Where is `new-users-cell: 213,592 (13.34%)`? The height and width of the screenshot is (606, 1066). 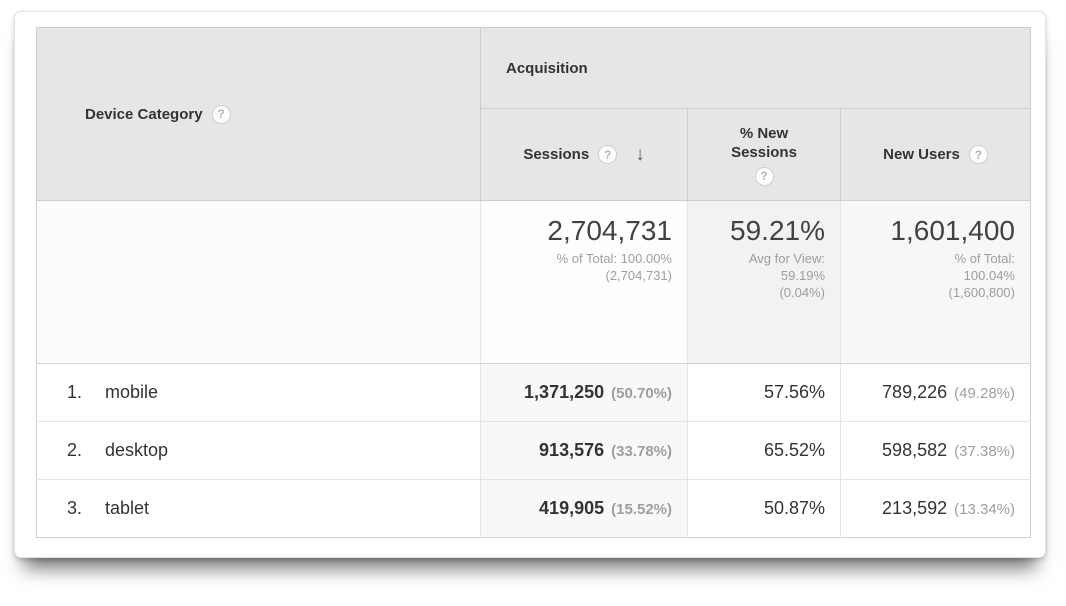
new-users-cell: 213,592 (13.34%) is located at coordinates (935, 508).